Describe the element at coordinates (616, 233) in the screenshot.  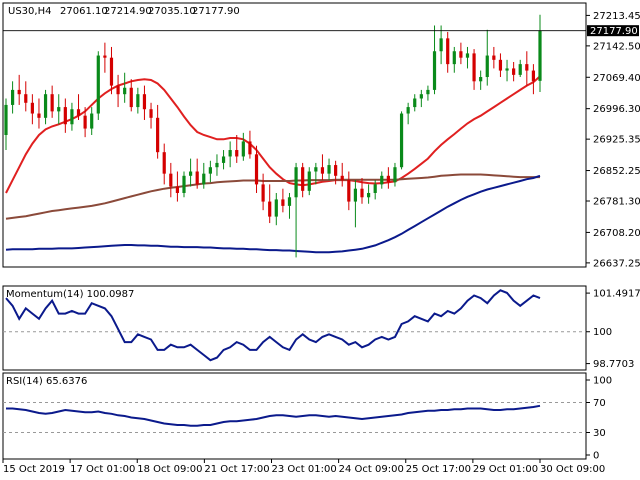
I see `price-tick-label: 26708.20` at that location.